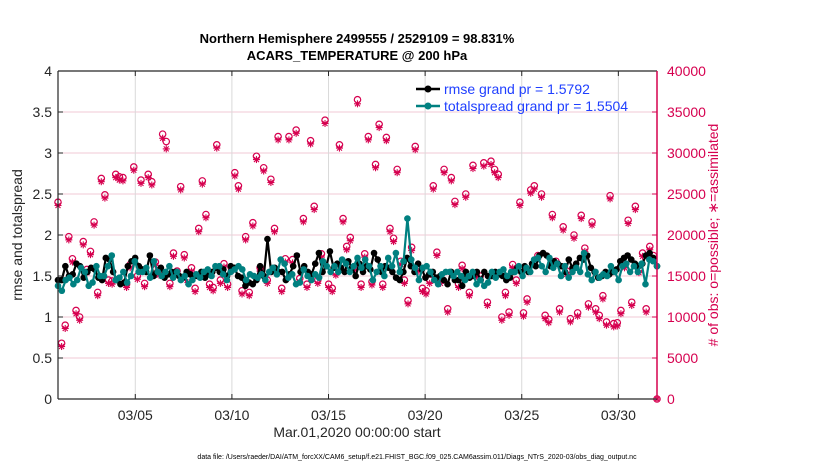 The image size is (830, 470). Describe the element at coordinates (618, 415) in the screenshot. I see `x-tick-label: 03/30` at that location.